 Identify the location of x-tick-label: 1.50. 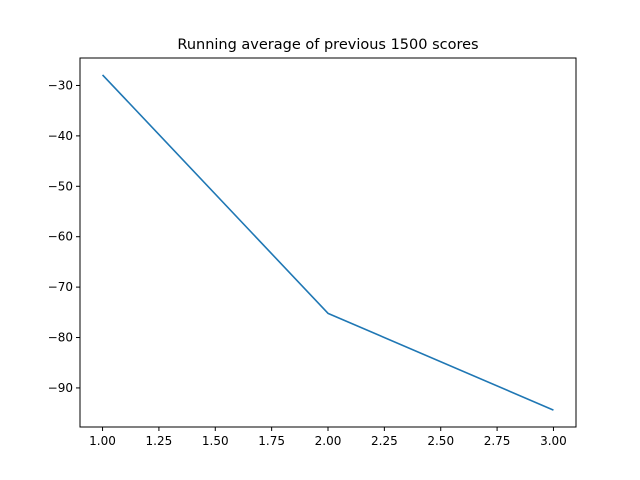
(215, 441).